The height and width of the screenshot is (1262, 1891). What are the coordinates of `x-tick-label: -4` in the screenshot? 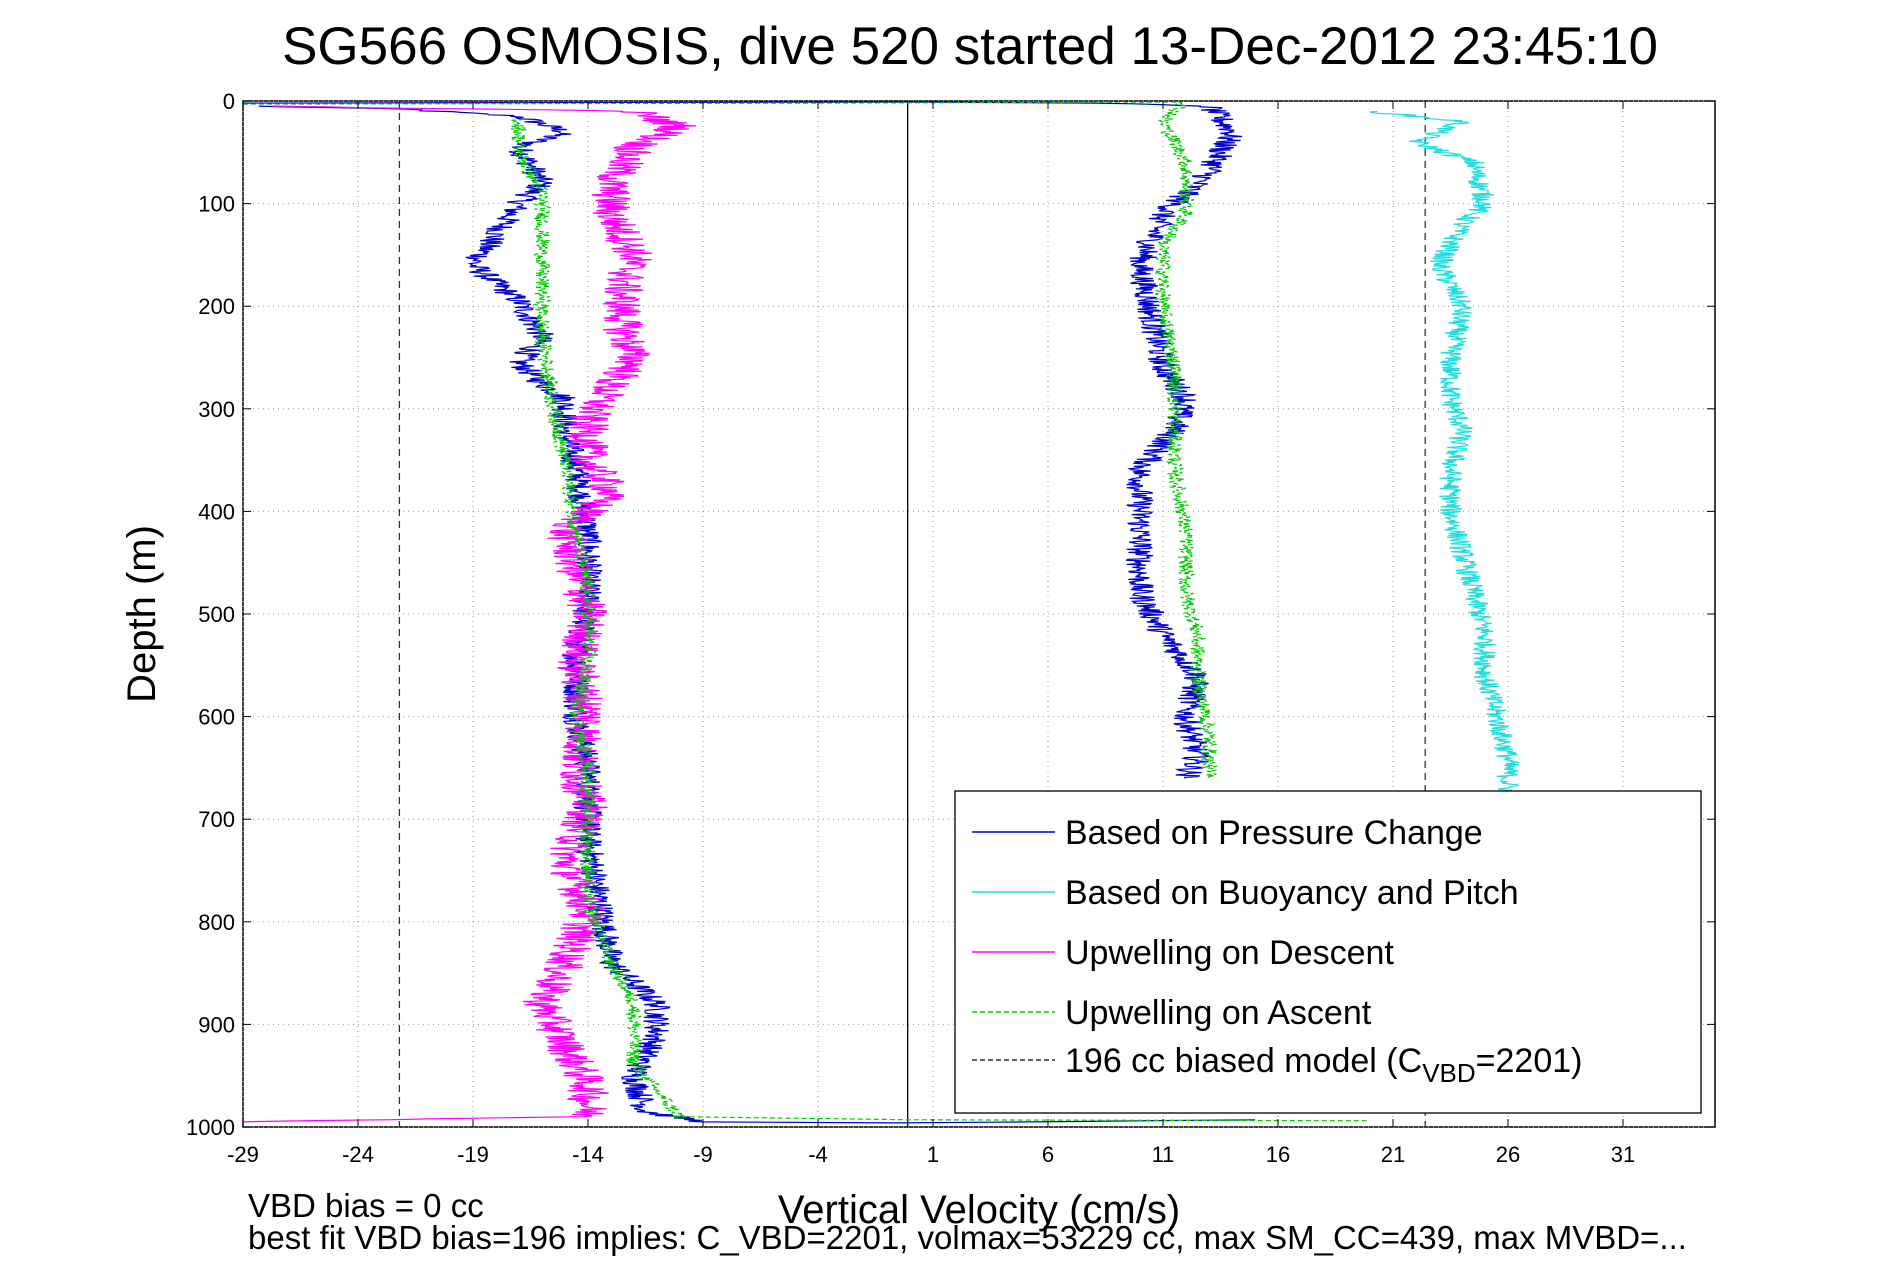 It's located at (818, 1154).